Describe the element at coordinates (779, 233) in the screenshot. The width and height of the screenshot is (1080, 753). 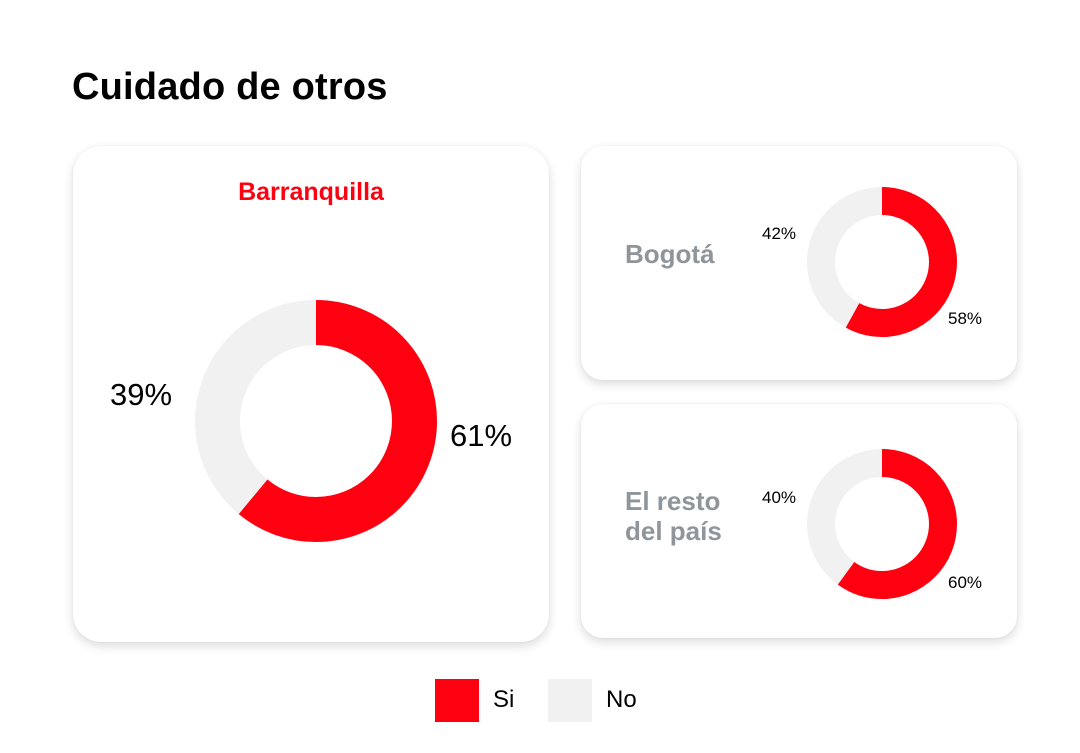
I see `pct-no-bogota: 42%` at that location.